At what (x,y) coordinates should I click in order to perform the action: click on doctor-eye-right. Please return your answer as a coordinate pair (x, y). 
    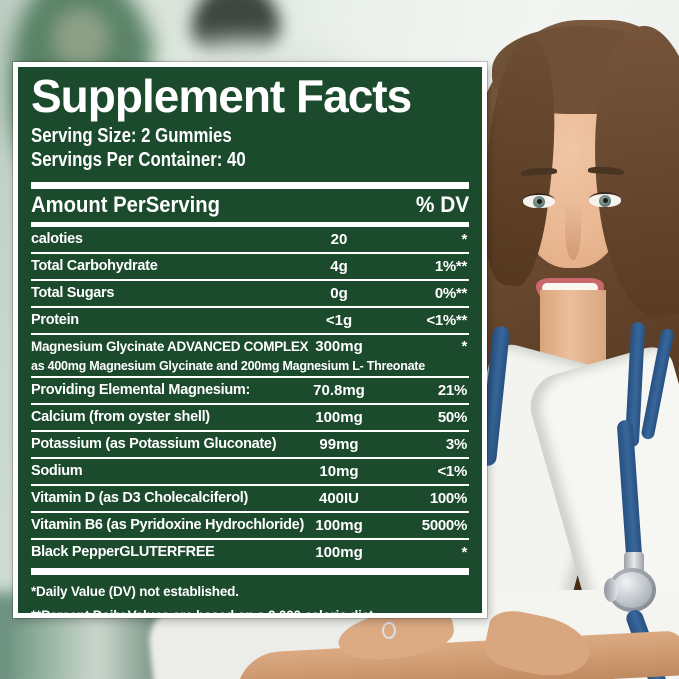
    Looking at the image, I should click on (605, 199).